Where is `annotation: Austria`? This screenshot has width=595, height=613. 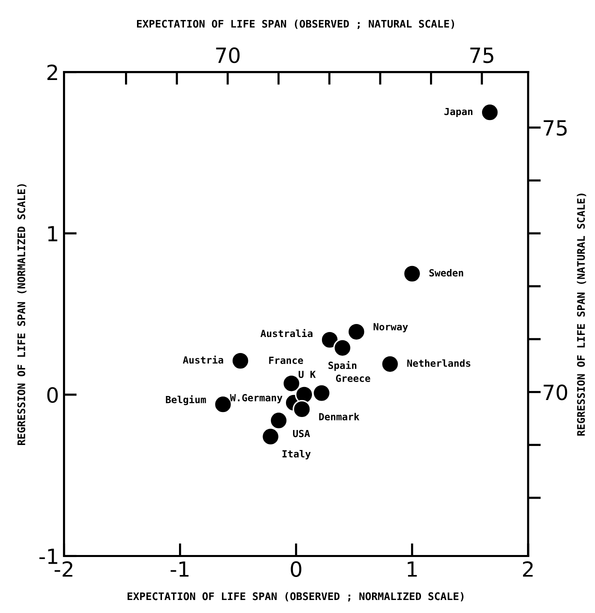
annotation: Austria is located at coordinates (203, 360).